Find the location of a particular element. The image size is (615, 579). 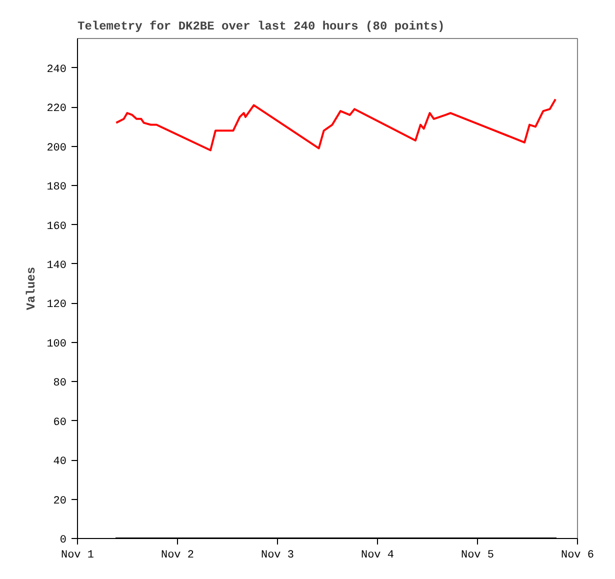

x-tick-label: Nov 1 is located at coordinates (77, 556).